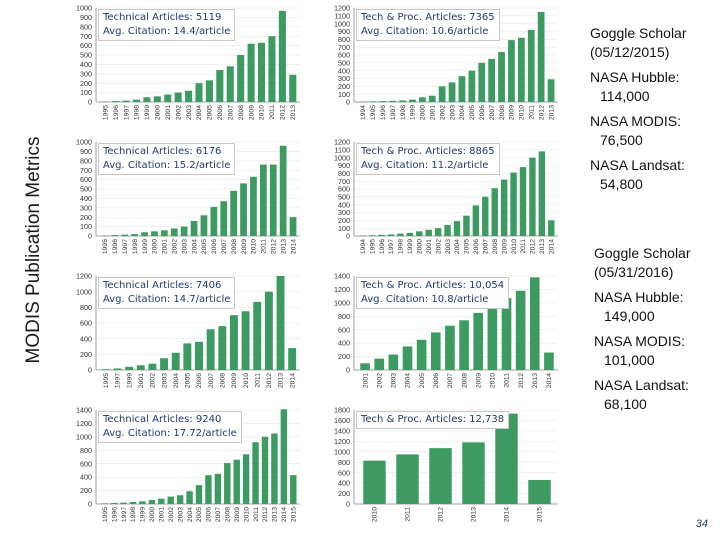 The height and width of the screenshot is (540, 720). What do you see at coordinates (162, 17) in the screenshot?
I see `chart-annotation-line: Technical Articles: 5119` at bounding box center [162, 17].